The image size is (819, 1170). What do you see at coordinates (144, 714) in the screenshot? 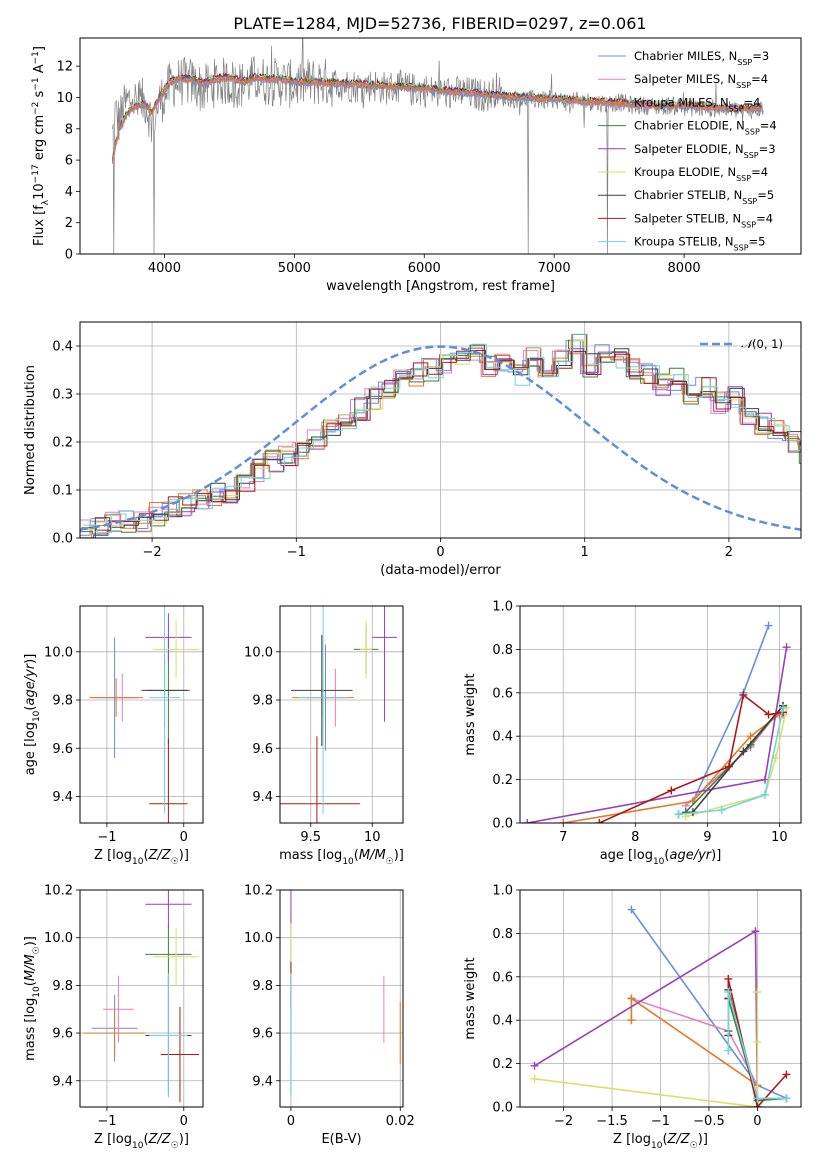
I see `age-vs-Z-marks` at bounding box center [144, 714].